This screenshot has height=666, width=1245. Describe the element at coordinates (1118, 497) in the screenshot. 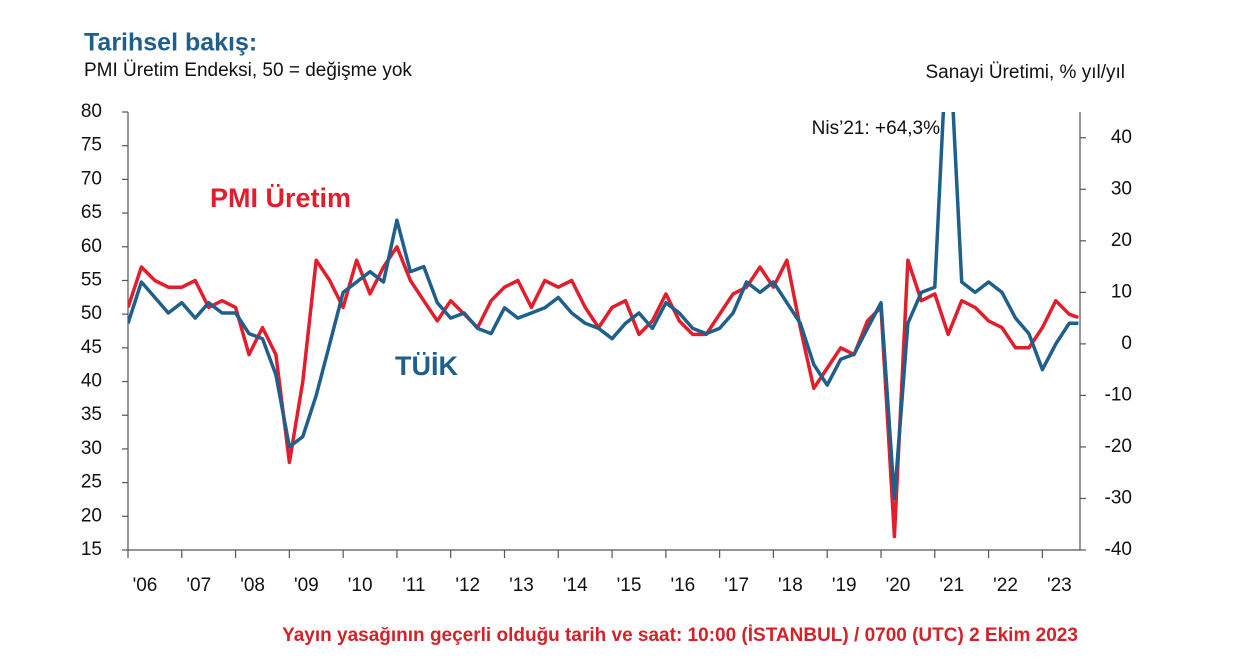

I see `y2-tick-label: -30` at that location.